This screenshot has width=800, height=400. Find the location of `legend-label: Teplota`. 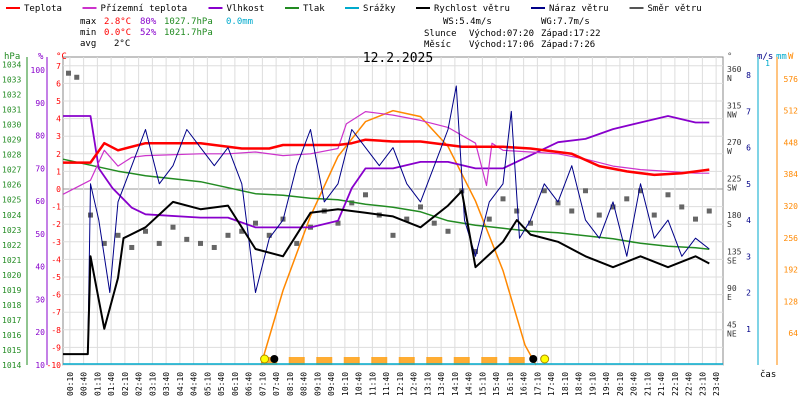

legend-label: Teplota is located at coordinates (43, 9).